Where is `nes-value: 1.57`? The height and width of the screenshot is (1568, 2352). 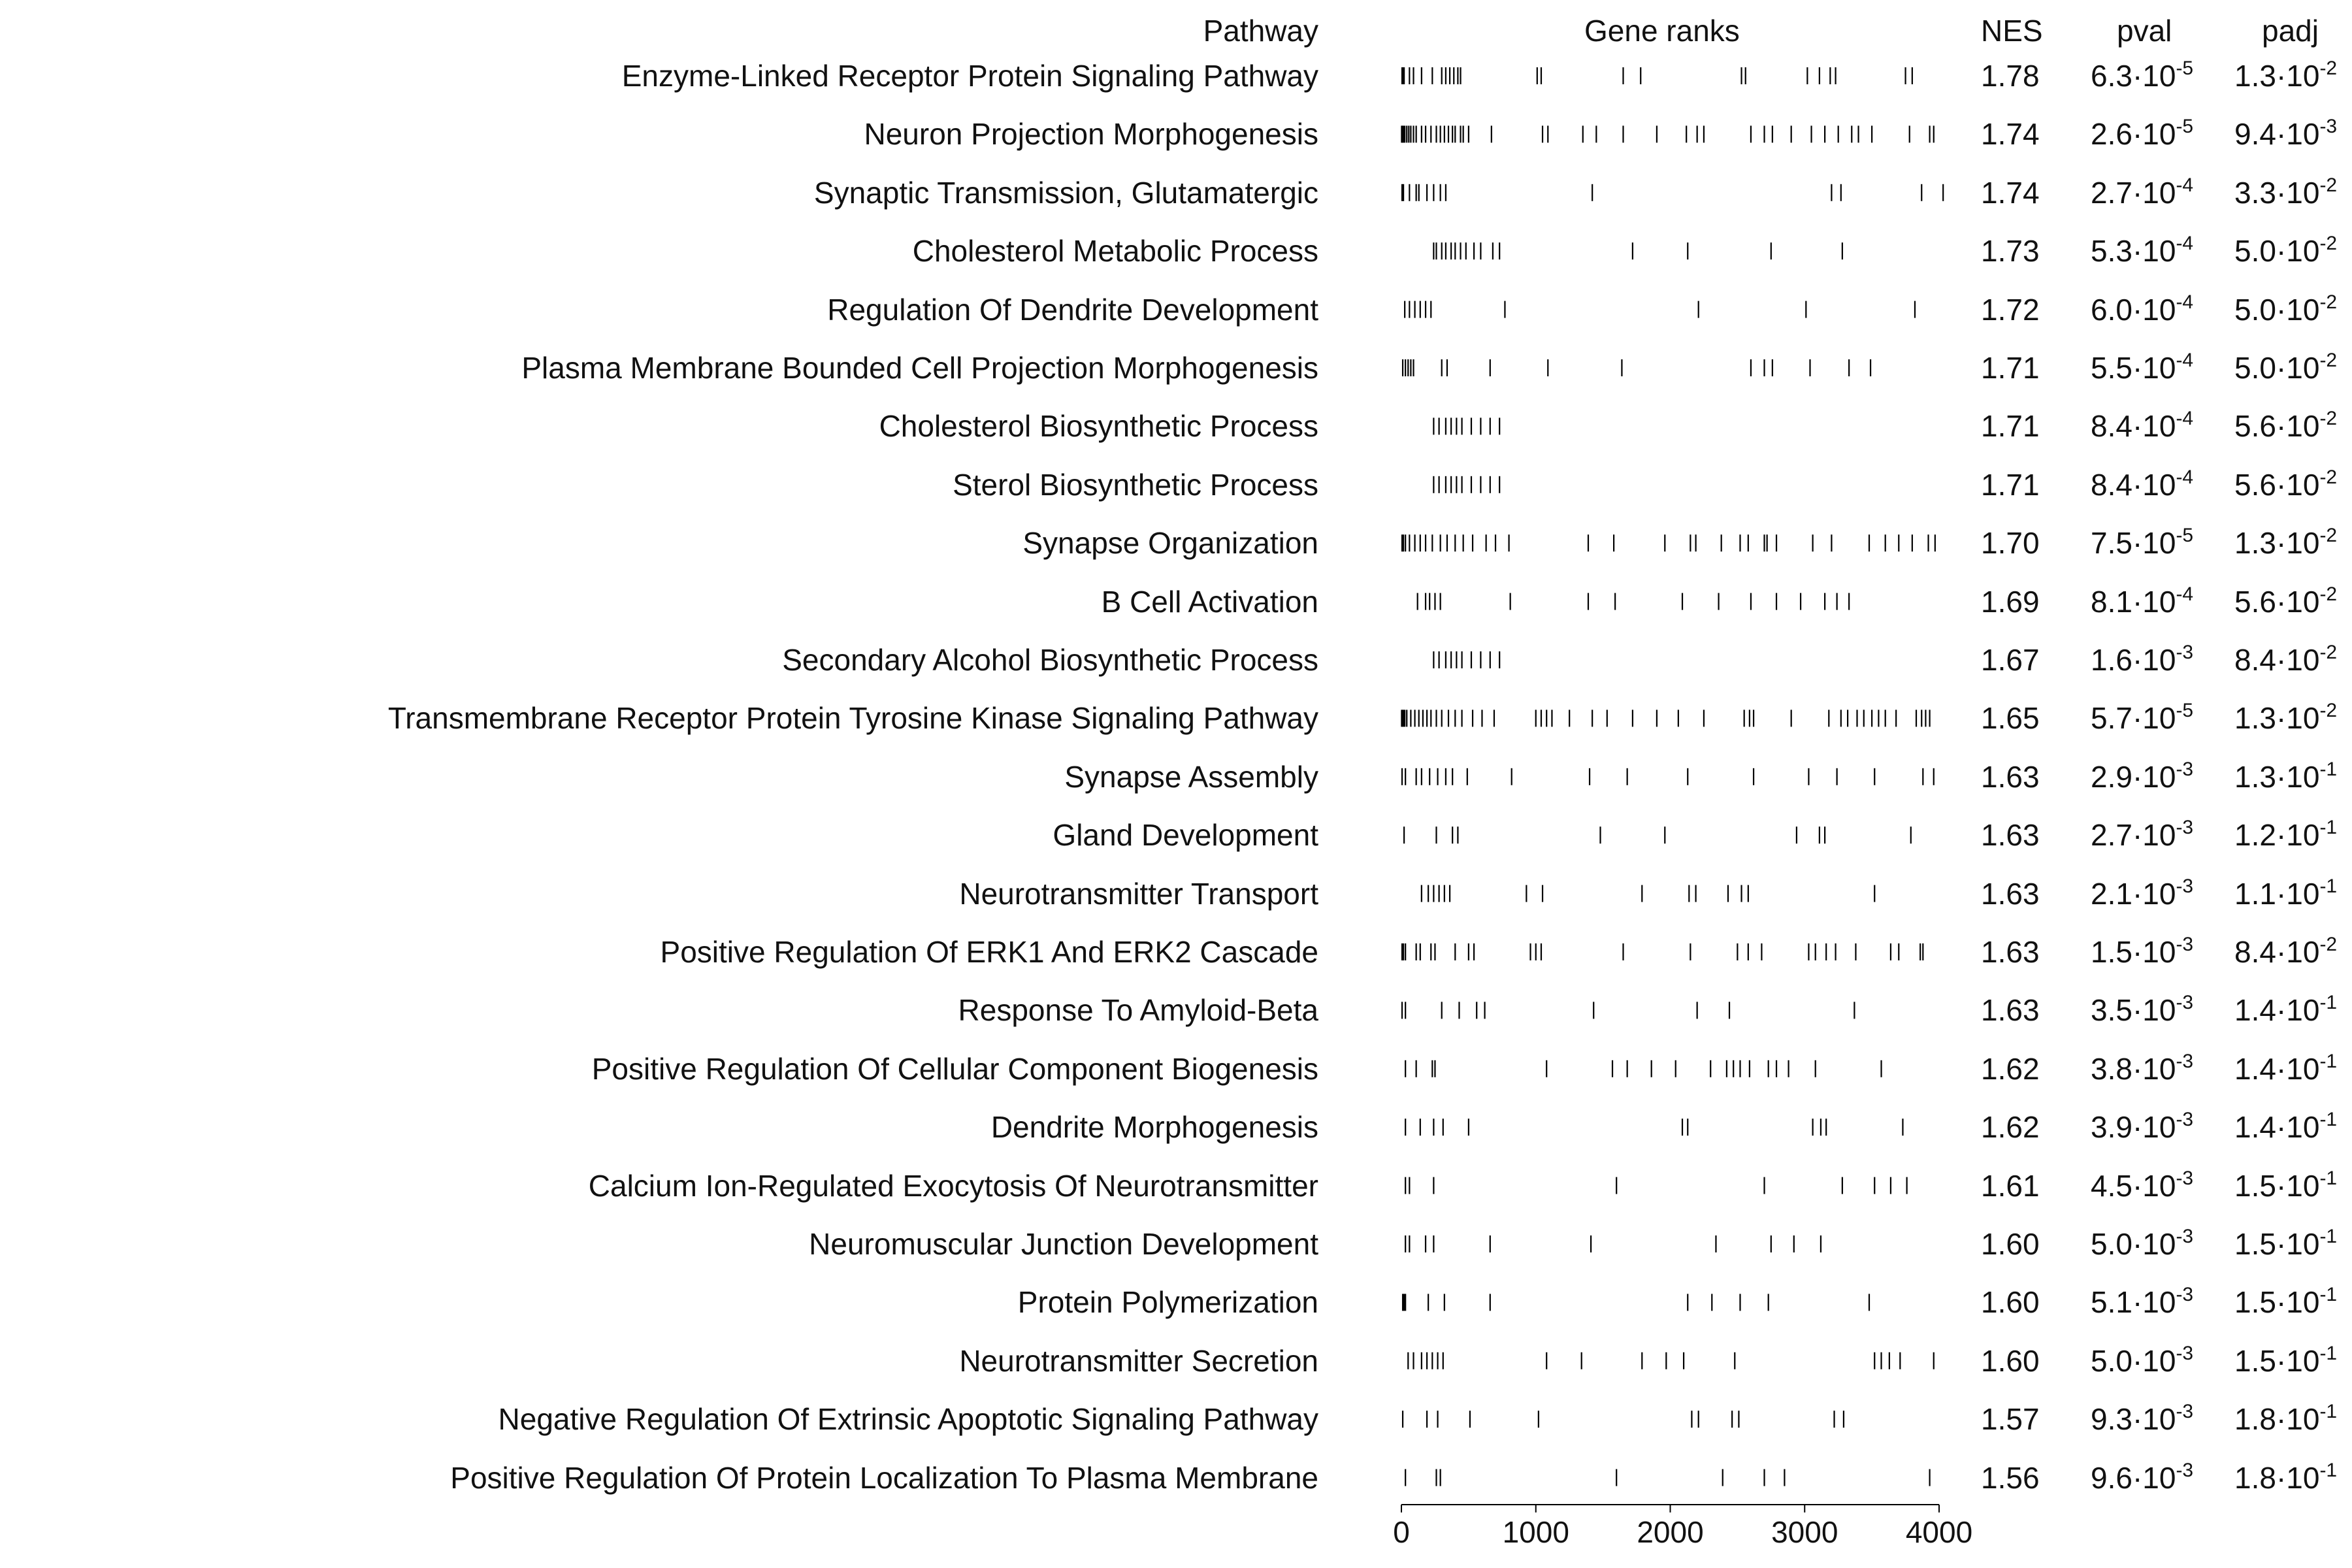 nes-value: 1.57 is located at coordinates (2010, 1419).